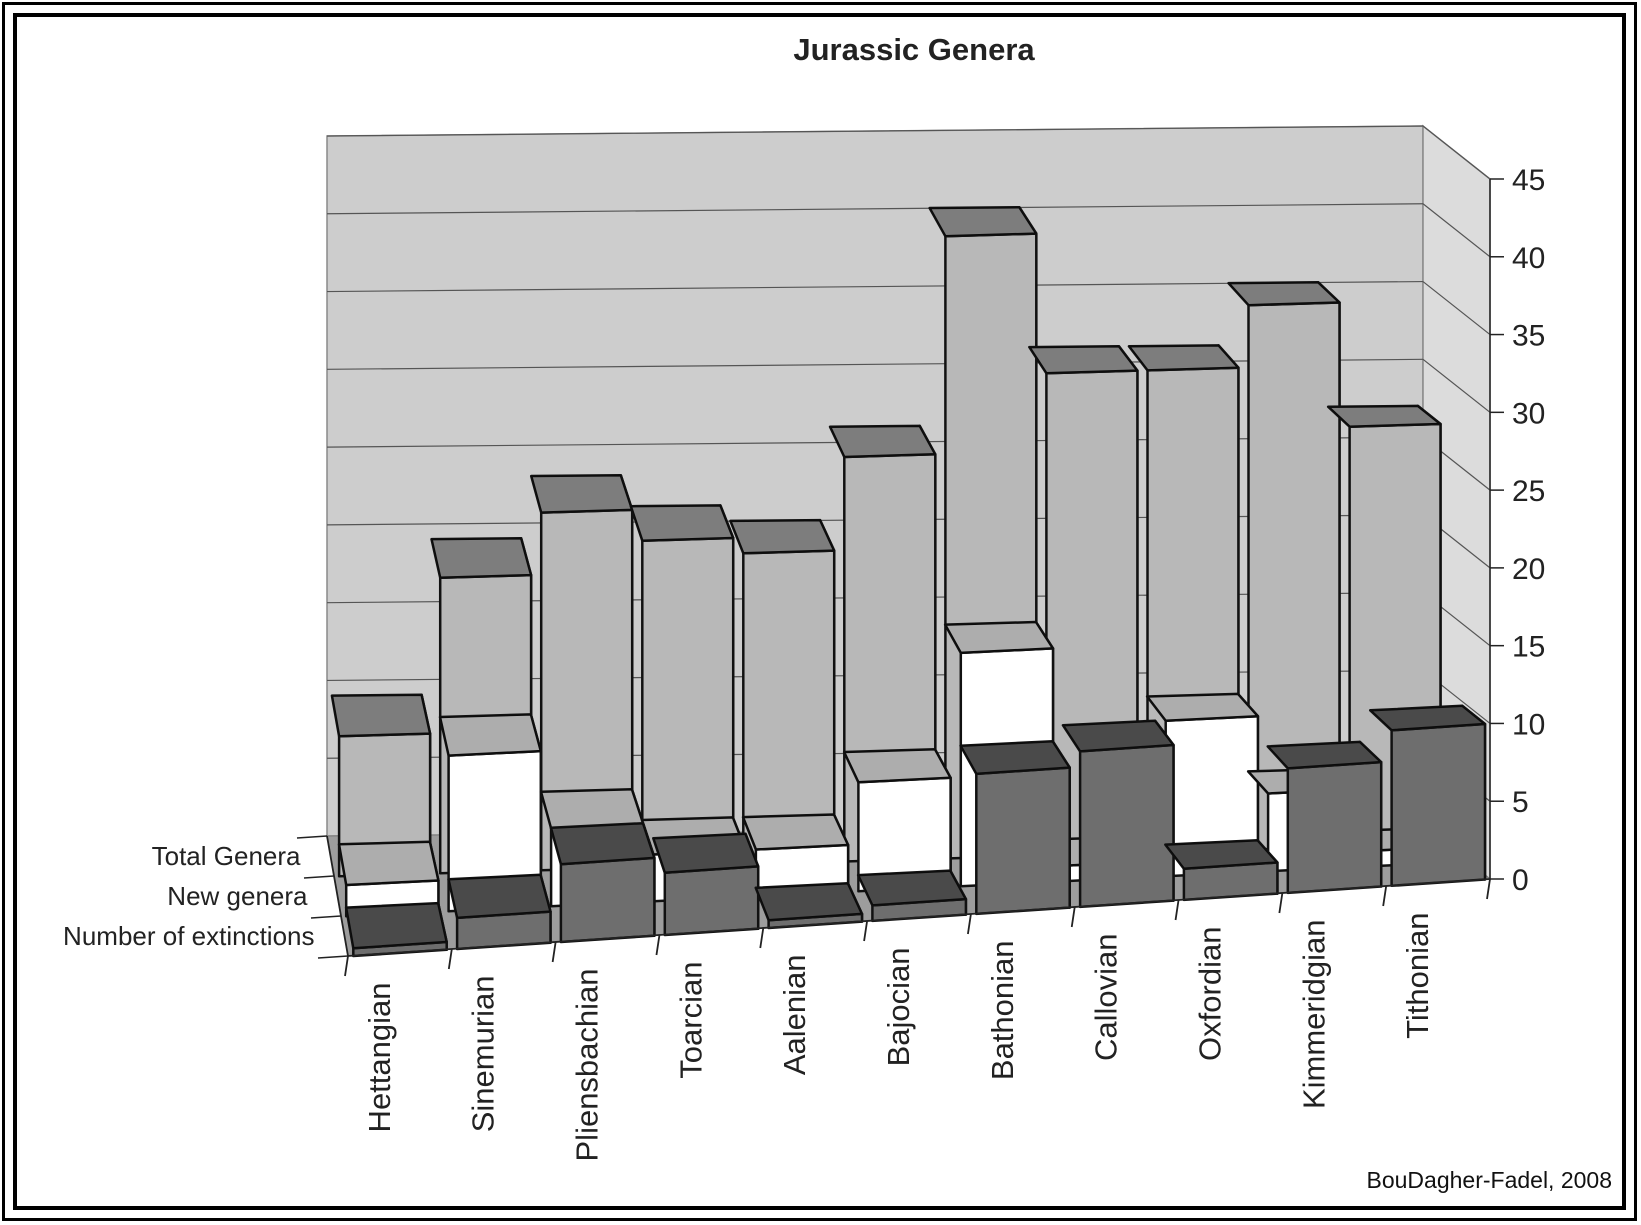 The image size is (1641, 1225). I want to click on depth-axis-line, so click(337, 896).